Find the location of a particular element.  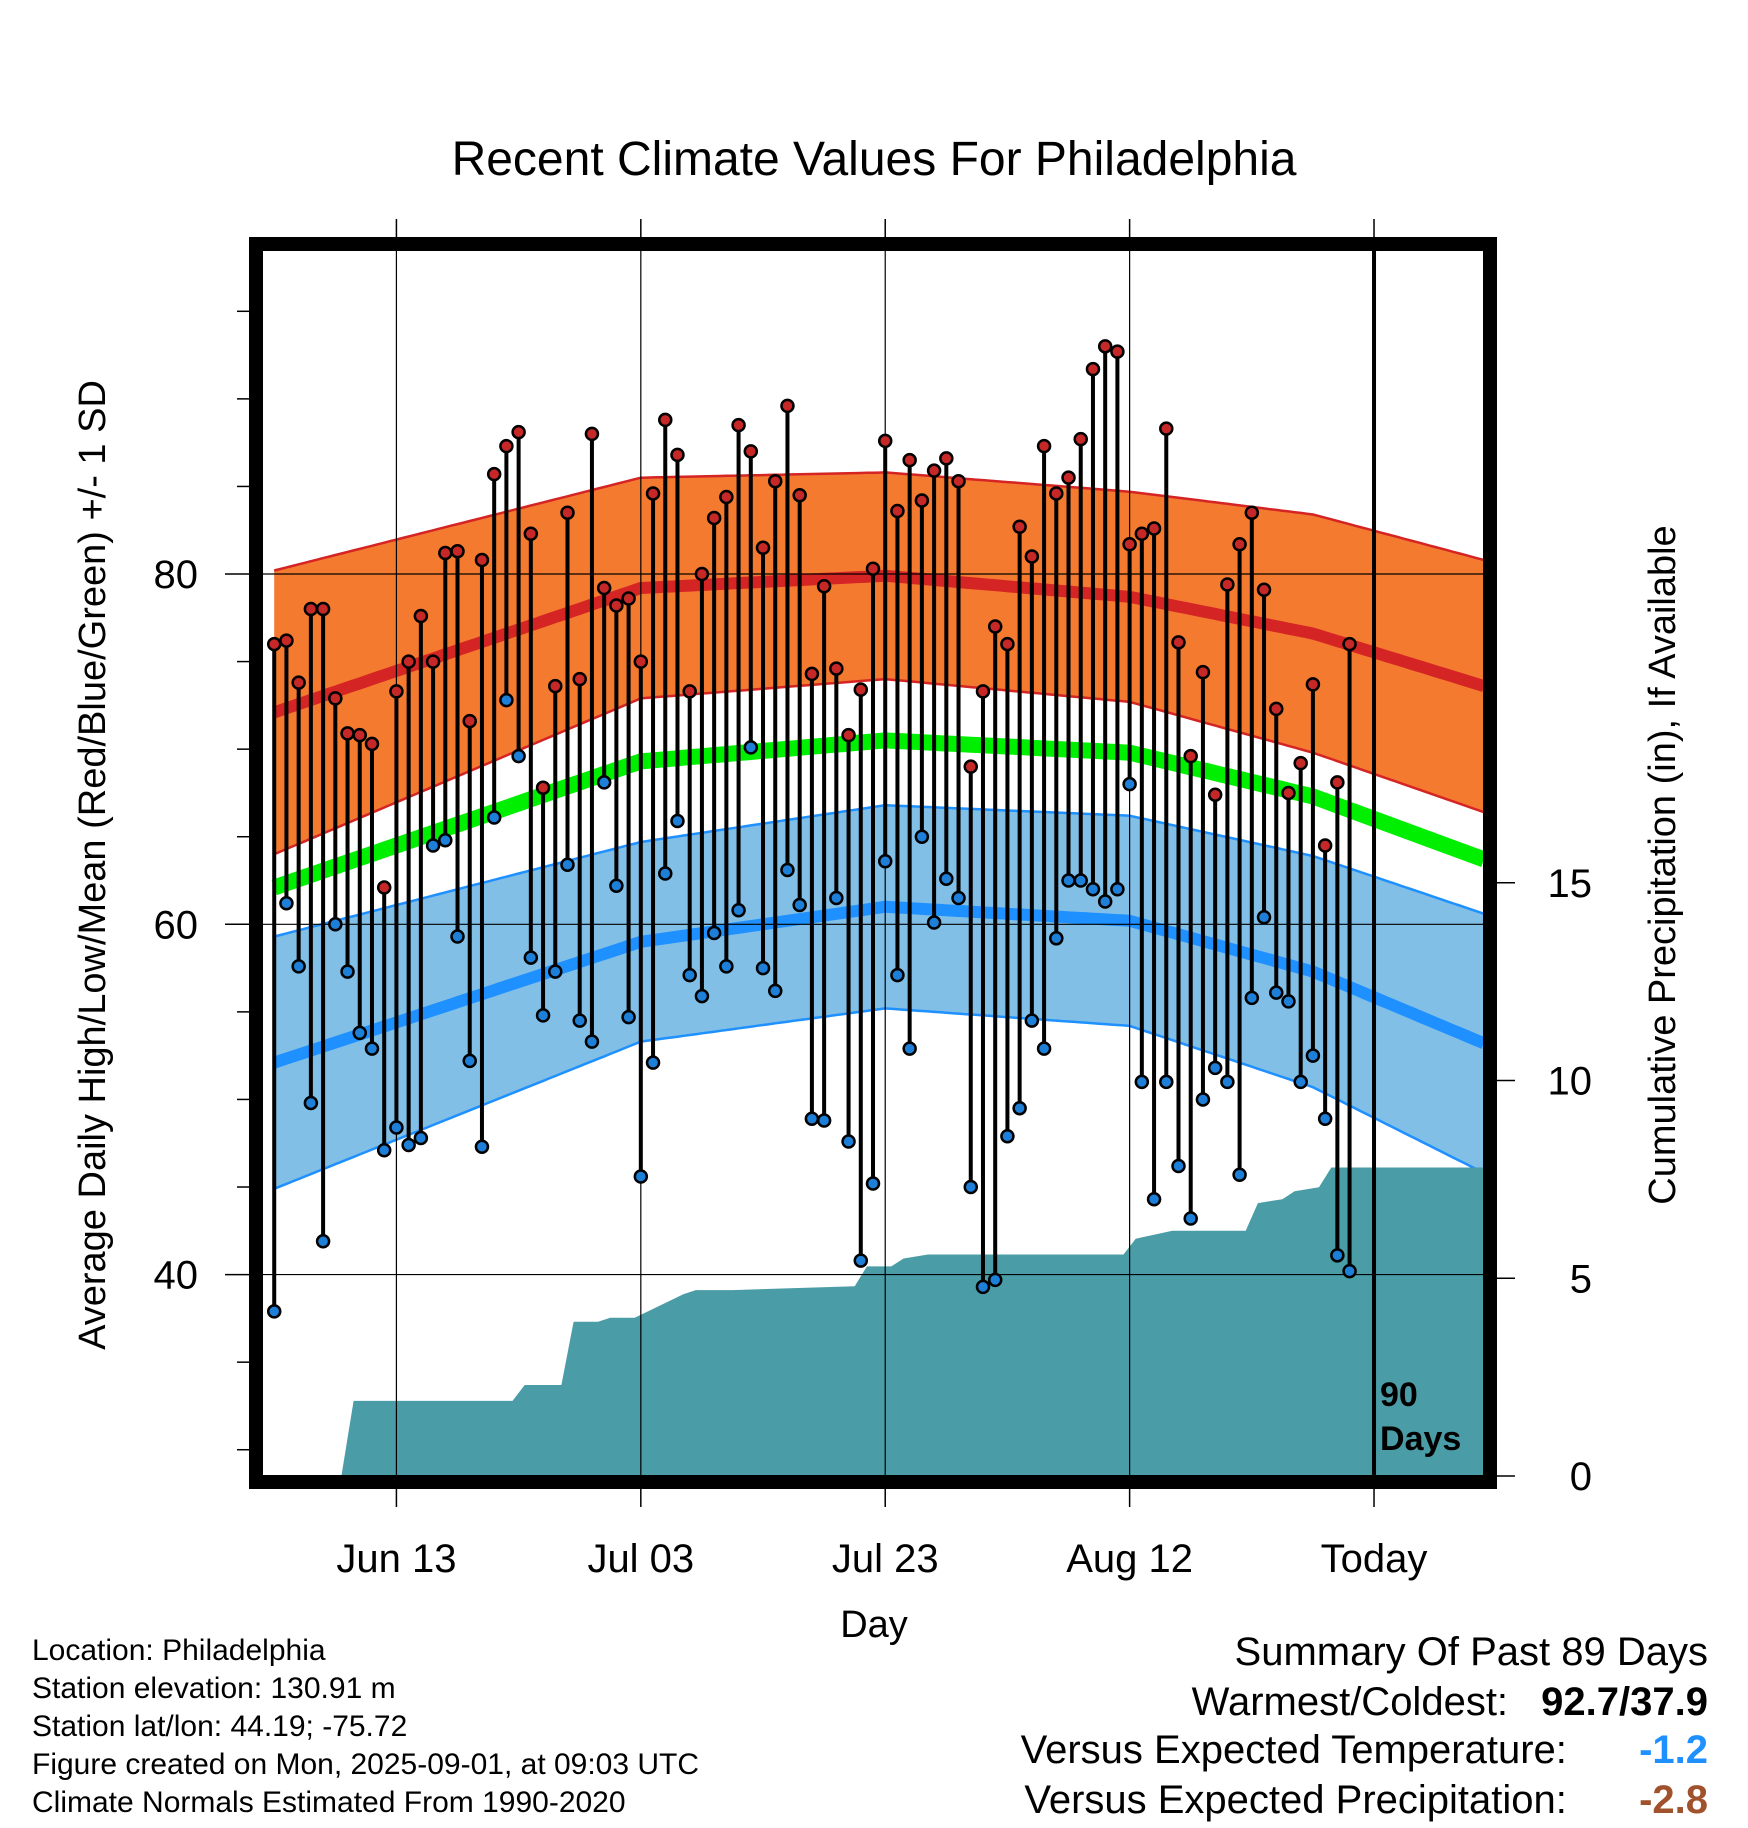

y-tick-label: 40 is located at coordinates (176, 1276).